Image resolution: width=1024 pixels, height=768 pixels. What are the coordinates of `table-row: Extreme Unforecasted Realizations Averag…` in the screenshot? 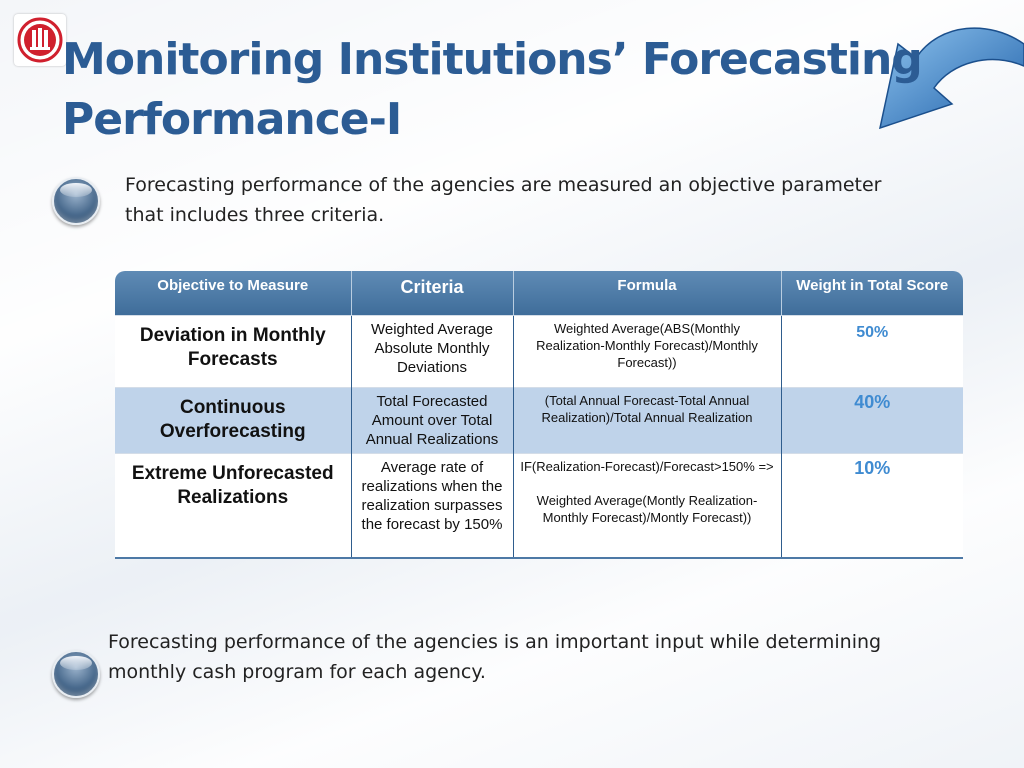 It's located at (539, 506).